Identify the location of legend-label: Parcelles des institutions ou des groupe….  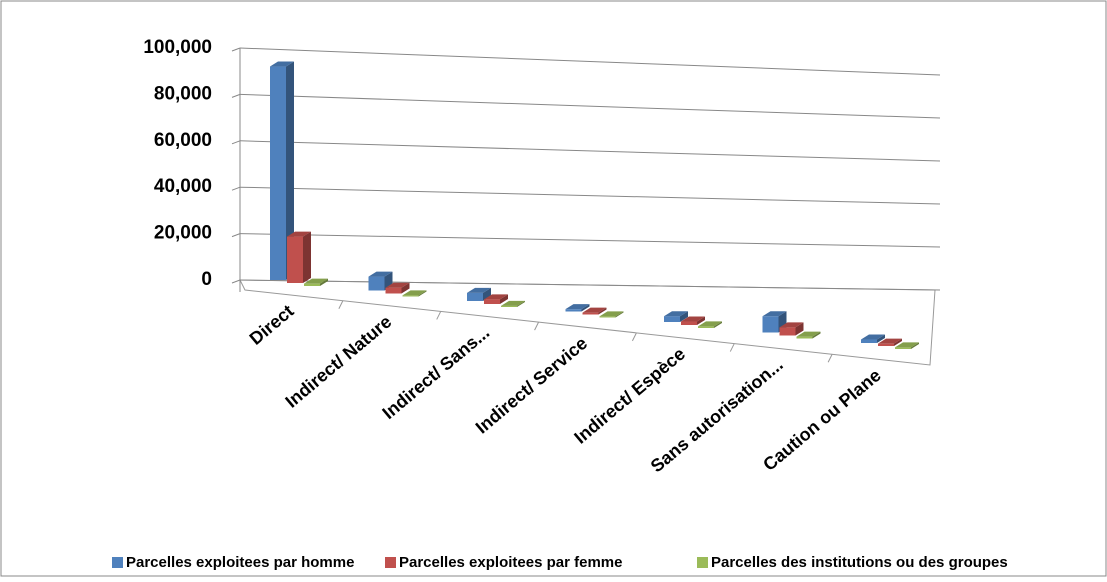
(859, 562).